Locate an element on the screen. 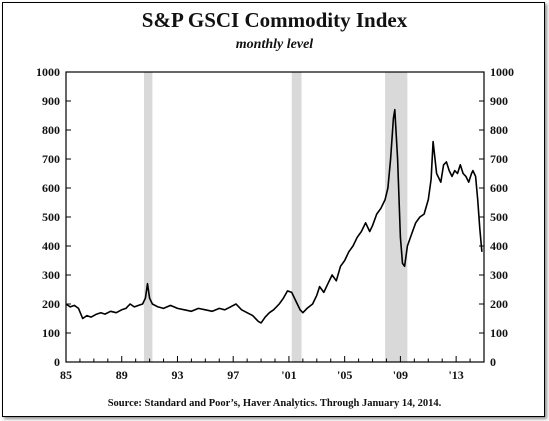 This screenshot has width=549, height=421. chart-title: S&P GSCI Commodity Index is located at coordinates (274, 20).